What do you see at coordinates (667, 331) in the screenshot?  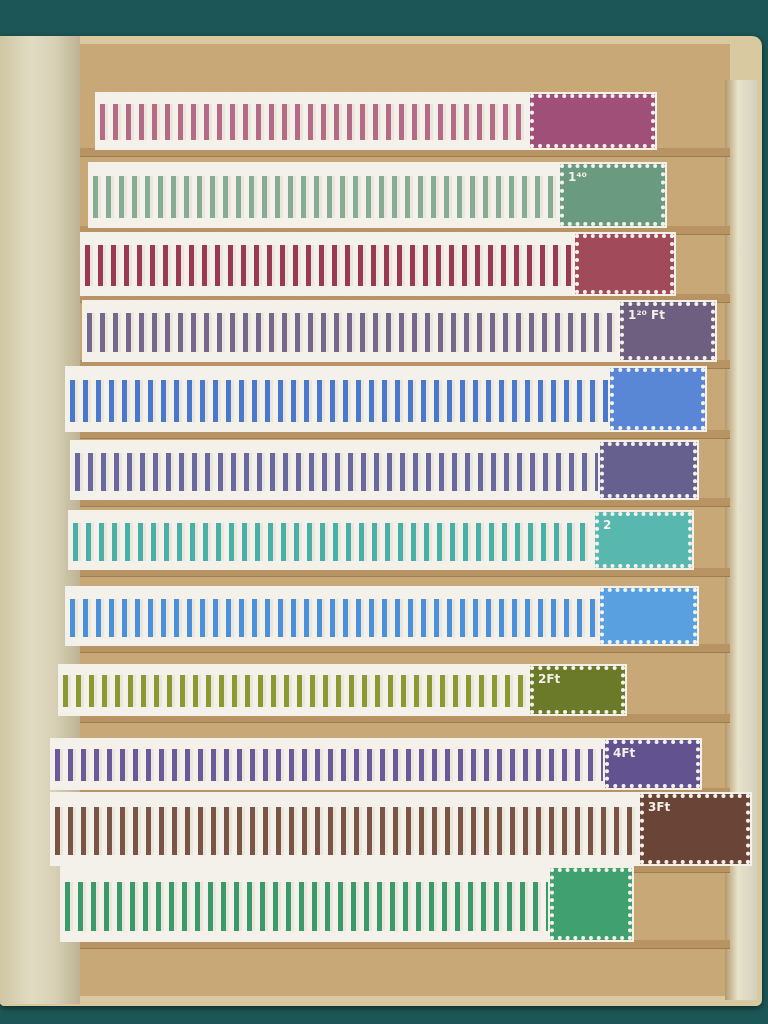 I see `front-stamp: 1²⁰ Ft` at bounding box center [667, 331].